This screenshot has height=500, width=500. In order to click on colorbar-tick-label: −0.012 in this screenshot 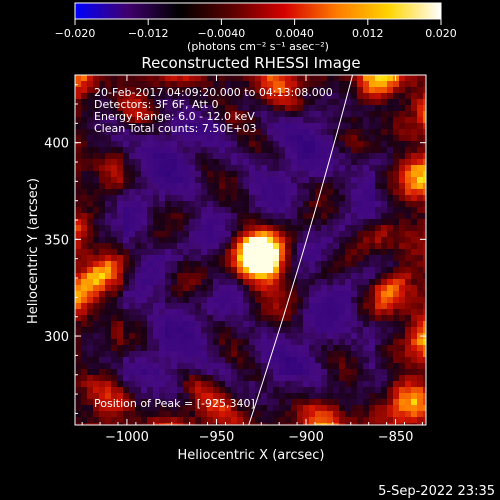, I will do `click(148, 33)`.